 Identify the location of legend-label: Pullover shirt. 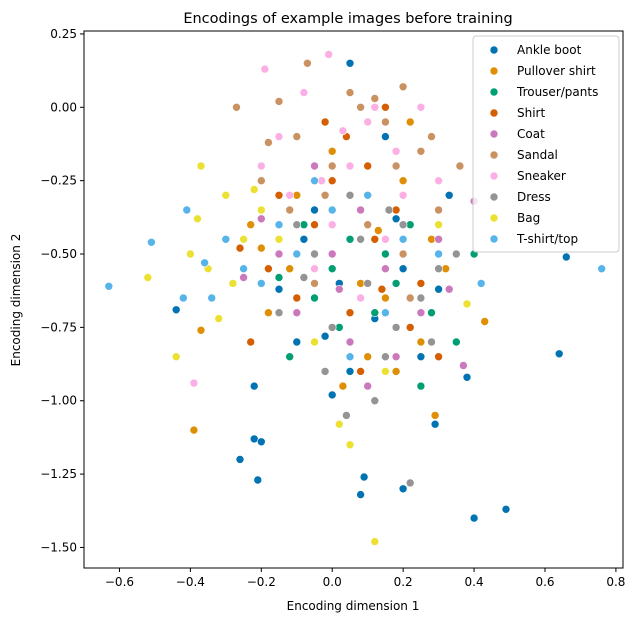
(556, 71).